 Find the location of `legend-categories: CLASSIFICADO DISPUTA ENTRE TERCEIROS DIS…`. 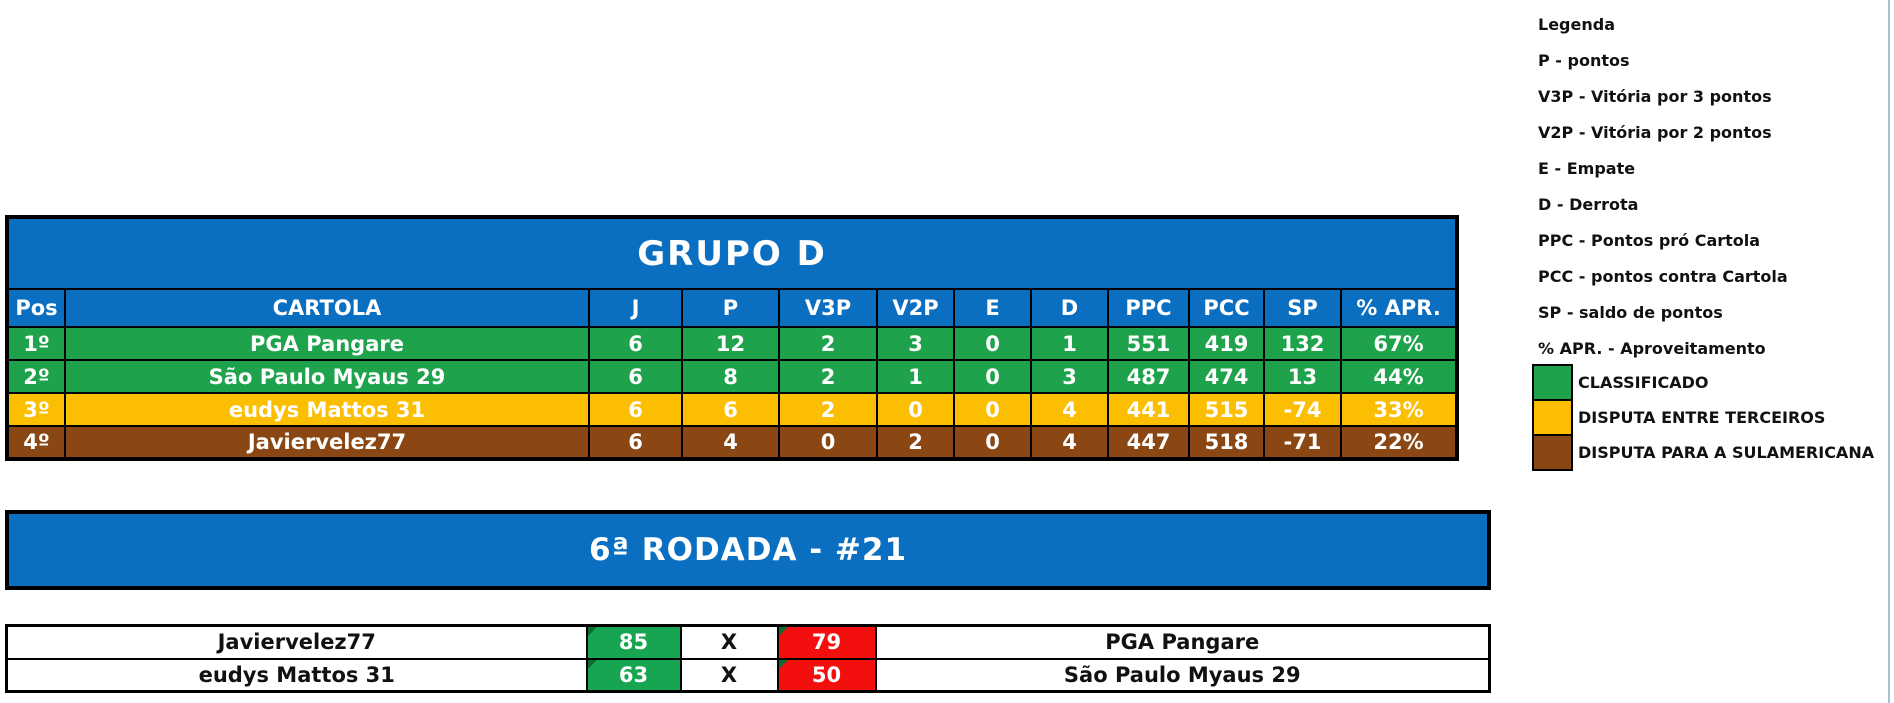

legend-categories: CLASSIFICADO DISPUTA ENTRE TERCEIROS DIS… is located at coordinates (1712, 417).